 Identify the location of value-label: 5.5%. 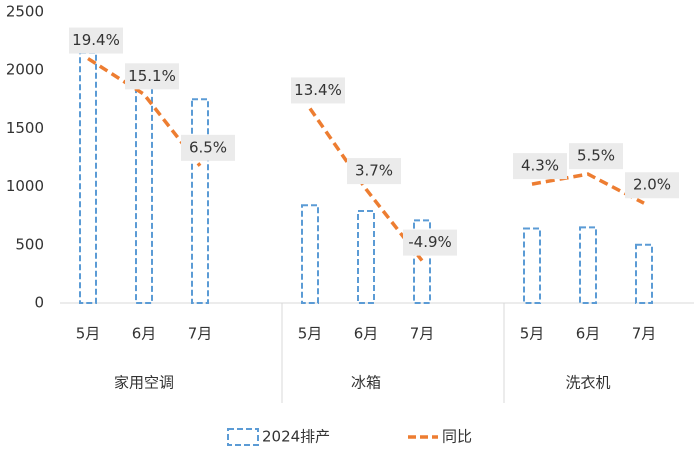
(596, 156).